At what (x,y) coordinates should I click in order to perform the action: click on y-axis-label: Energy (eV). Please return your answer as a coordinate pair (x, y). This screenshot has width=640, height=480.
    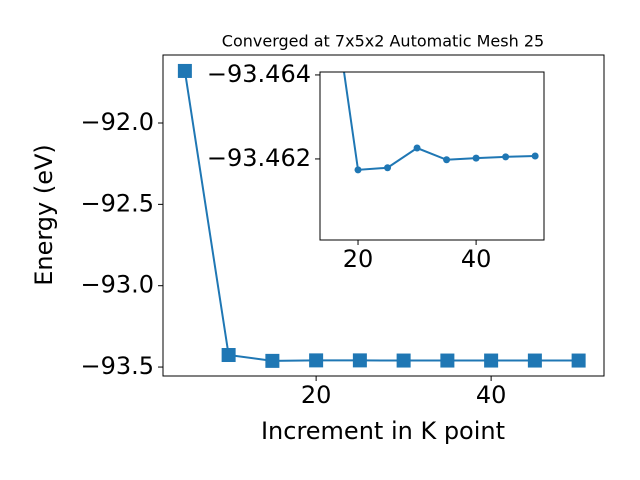
    Looking at the image, I should click on (44, 215).